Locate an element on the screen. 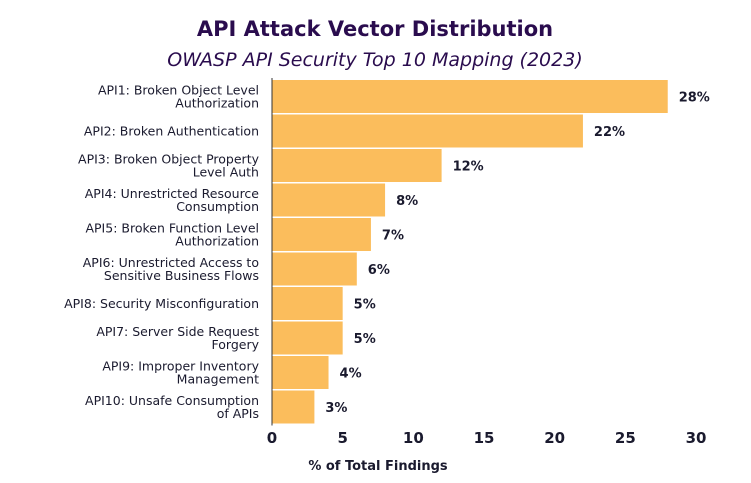  value-label: 7% is located at coordinates (393, 236).